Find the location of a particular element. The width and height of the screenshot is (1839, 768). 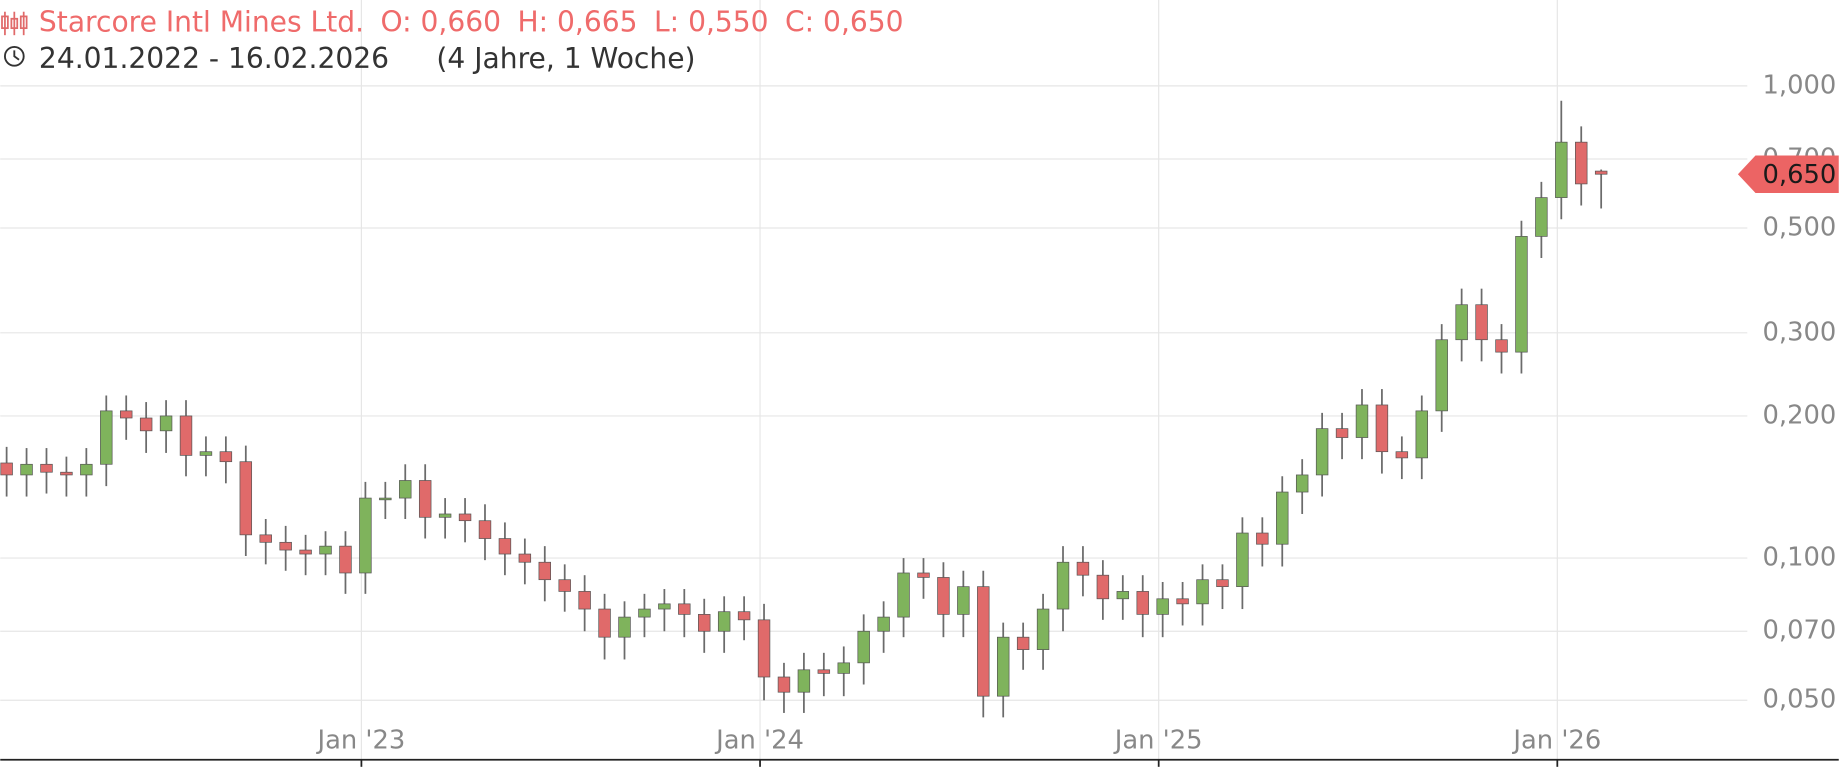

x-tick-label: Jan '24 is located at coordinates (759, 741).